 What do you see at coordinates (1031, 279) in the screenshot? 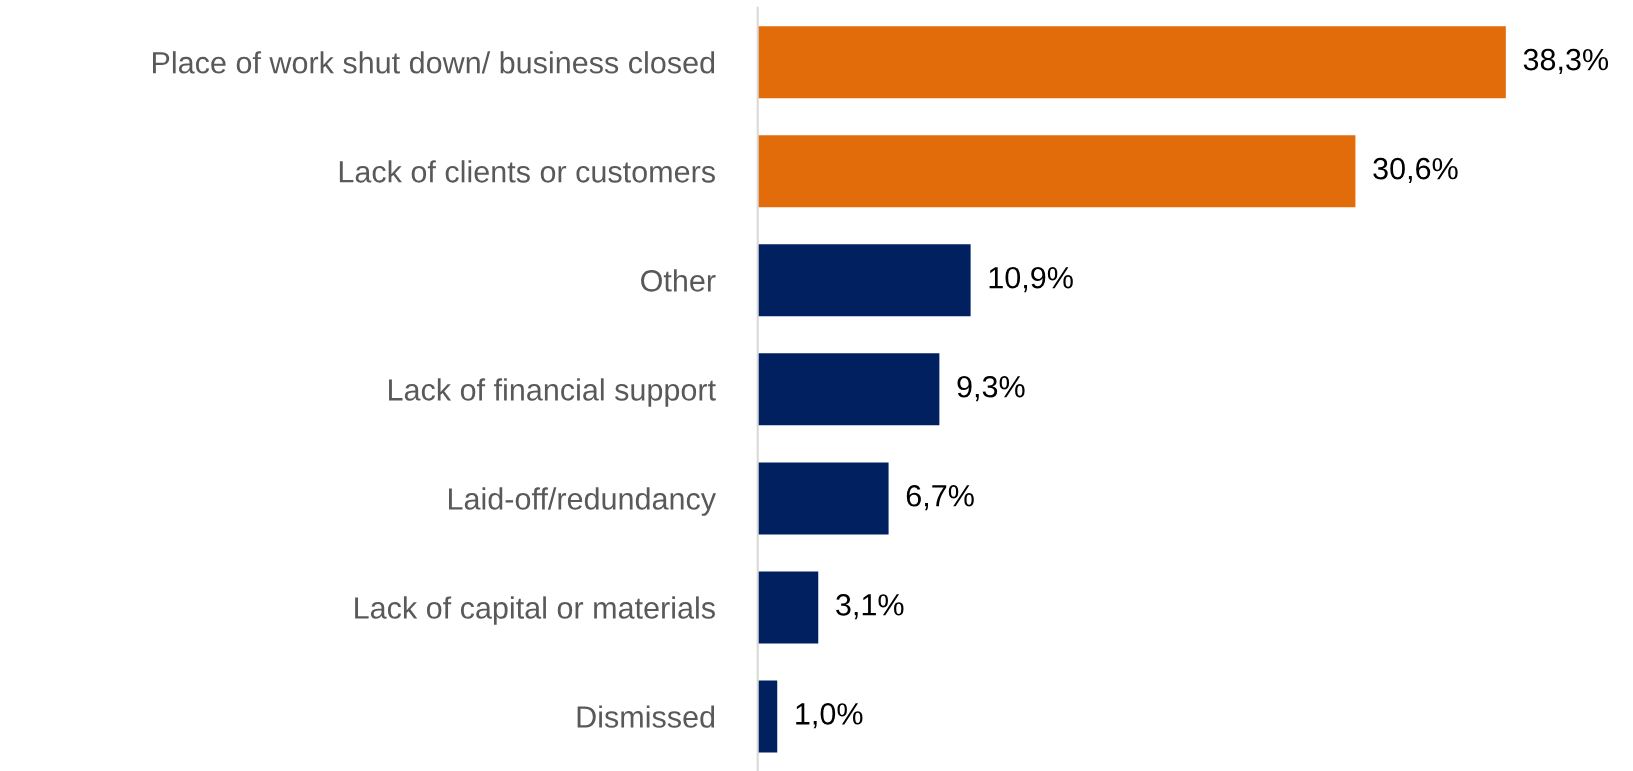
I see `data-label: 10,9%` at bounding box center [1031, 279].